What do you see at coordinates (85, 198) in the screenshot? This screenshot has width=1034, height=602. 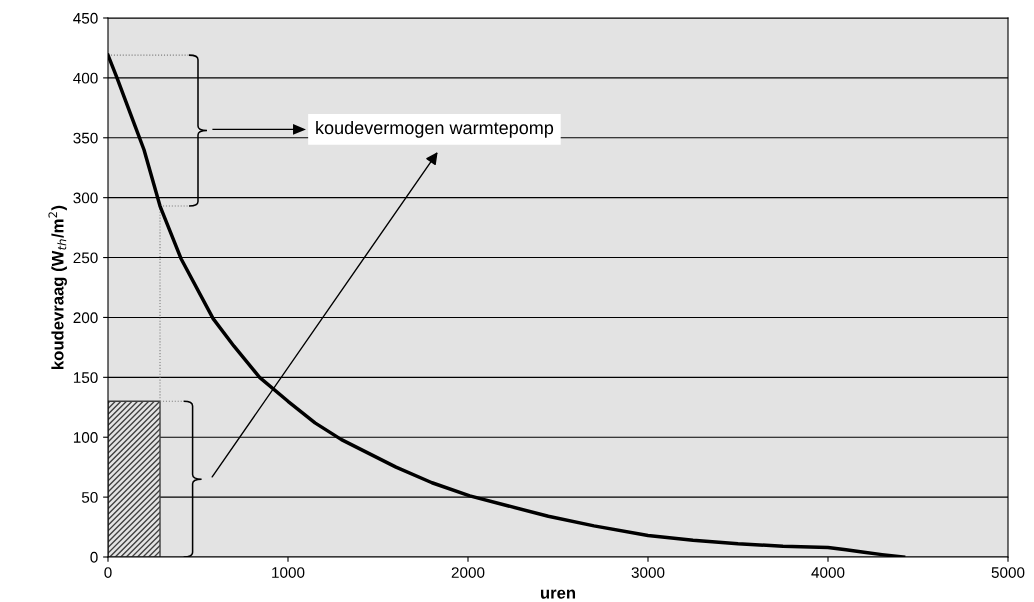 I see `y-tick-label: 300` at bounding box center [85, 198].